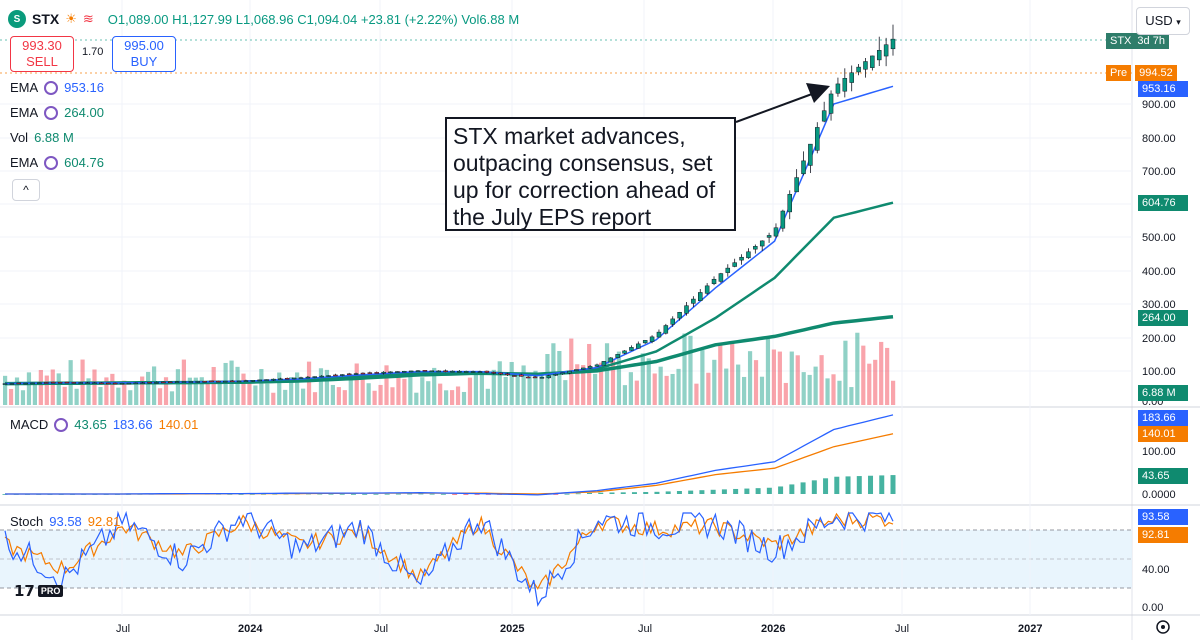  Describe the element at coordinates (104, 424) in the screenshot. I see `legend-macd: MACD 43.65 183.66 140.01` at that location.